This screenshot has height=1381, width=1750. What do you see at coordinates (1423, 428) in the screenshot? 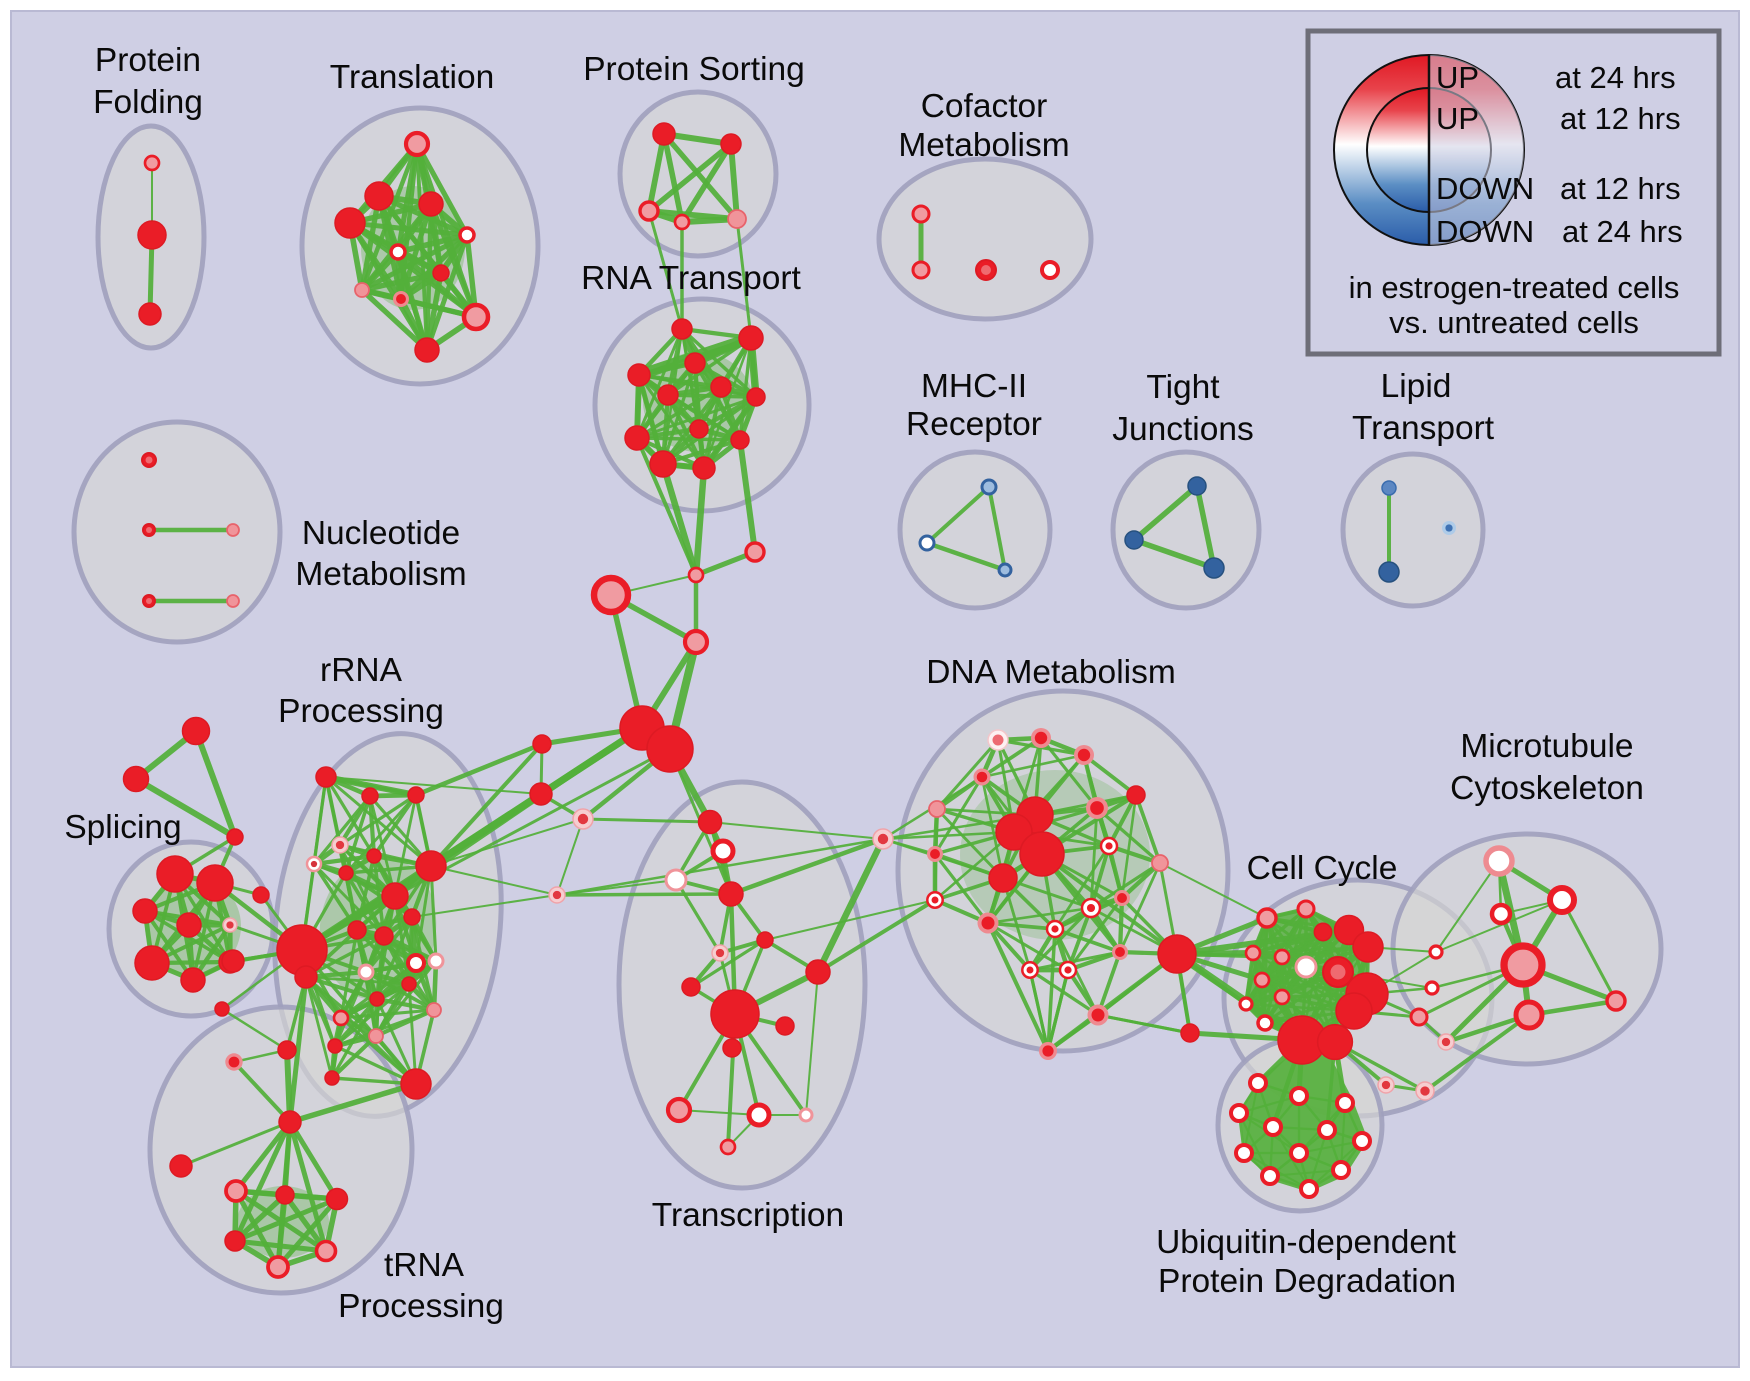
I see `svg-text: Transport` at bounding box center [1423, 428].